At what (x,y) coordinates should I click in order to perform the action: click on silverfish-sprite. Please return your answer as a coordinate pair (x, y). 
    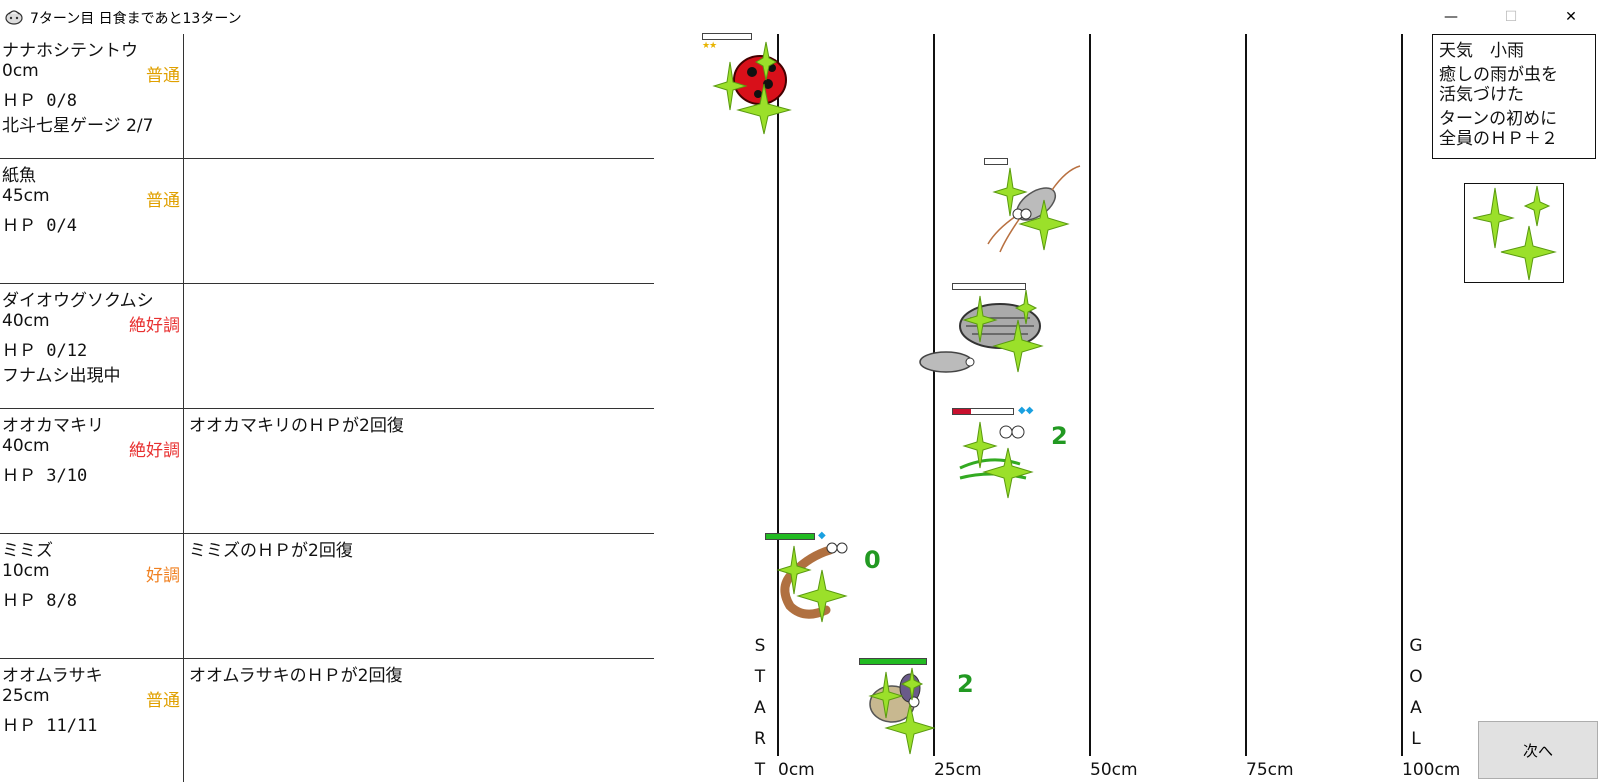
    Looking at the image, I should click on (1034, 209).